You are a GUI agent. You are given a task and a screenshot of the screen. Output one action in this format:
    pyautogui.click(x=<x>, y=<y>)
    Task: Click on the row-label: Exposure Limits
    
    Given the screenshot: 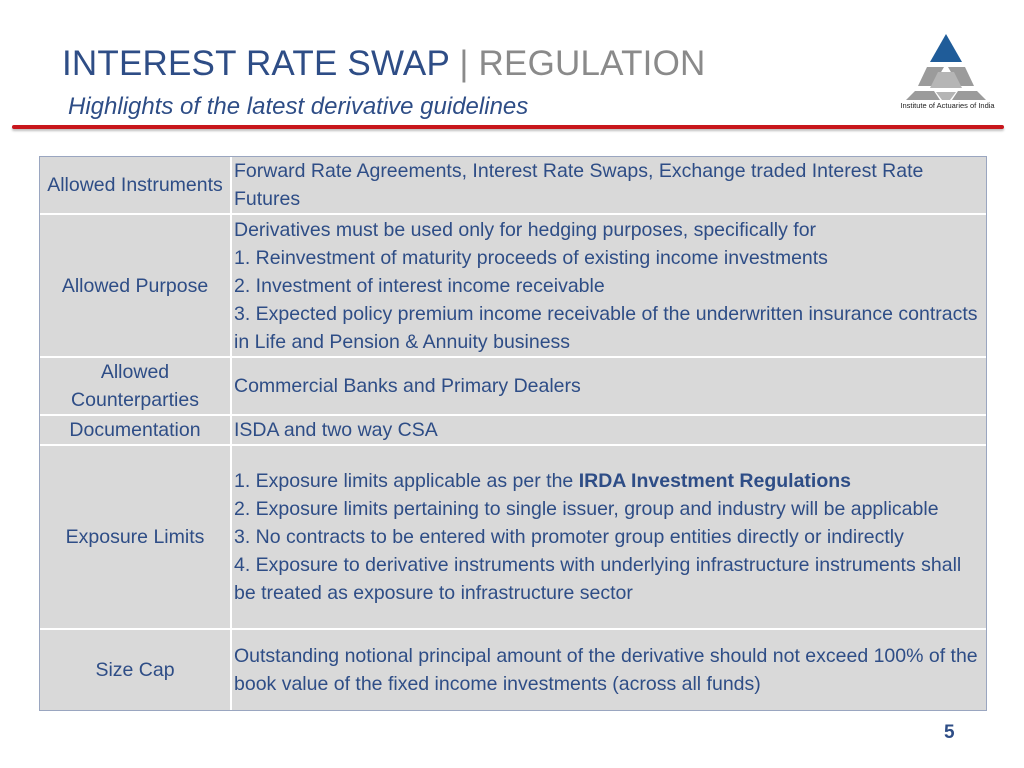 What is the action you would take?
    pyautogui.click(x=136, y=537)
    